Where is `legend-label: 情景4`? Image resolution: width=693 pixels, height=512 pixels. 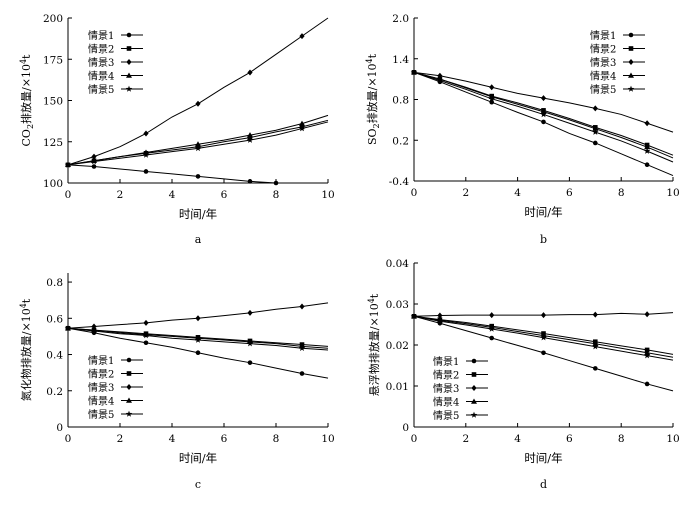 legend-label: 情景4 is located at coordinates (101, 76).